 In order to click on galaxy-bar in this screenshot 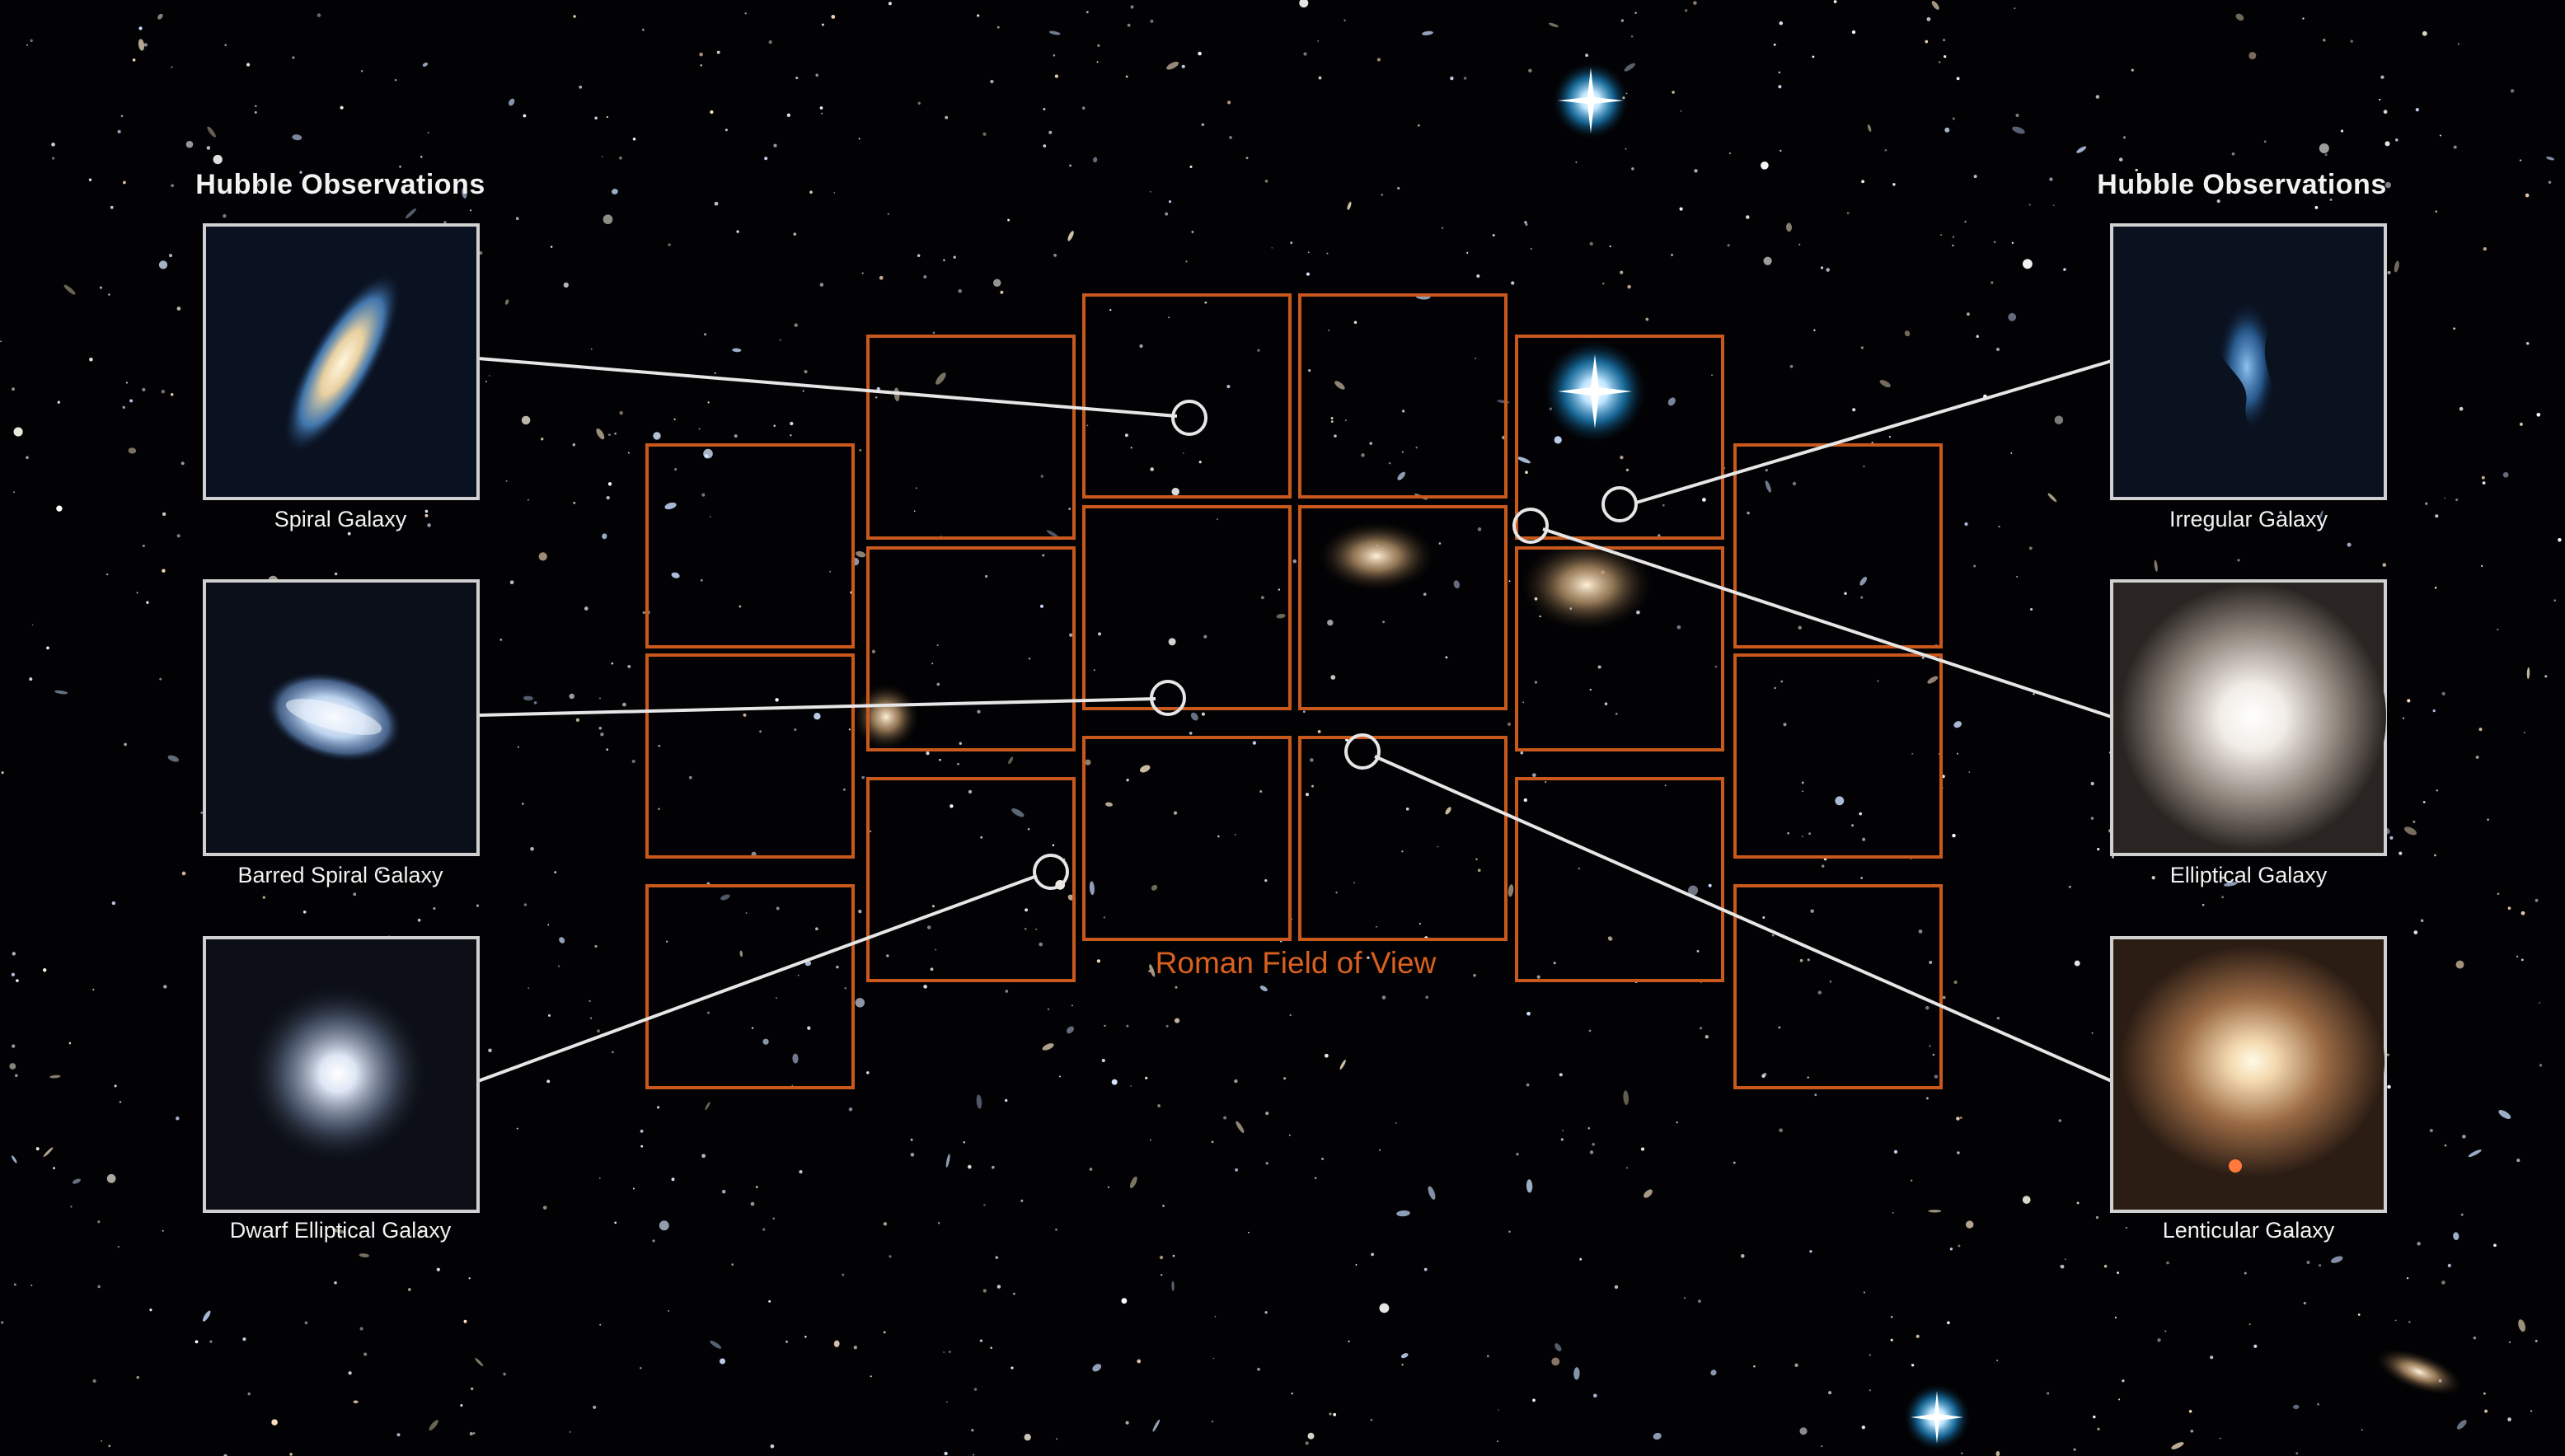, I will do `click(333, 717)`.